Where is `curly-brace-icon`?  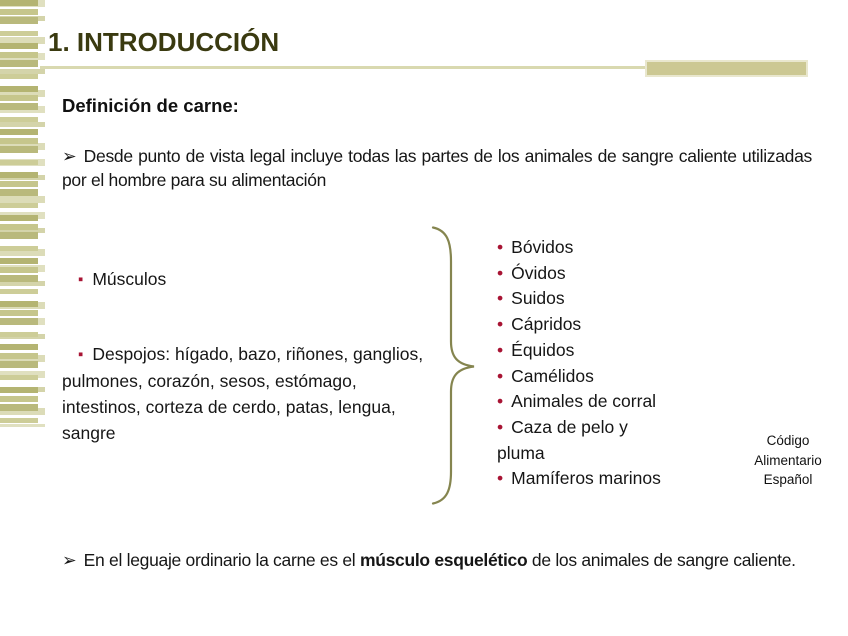
curly-brace-icon is located at coordinates (453, 365).